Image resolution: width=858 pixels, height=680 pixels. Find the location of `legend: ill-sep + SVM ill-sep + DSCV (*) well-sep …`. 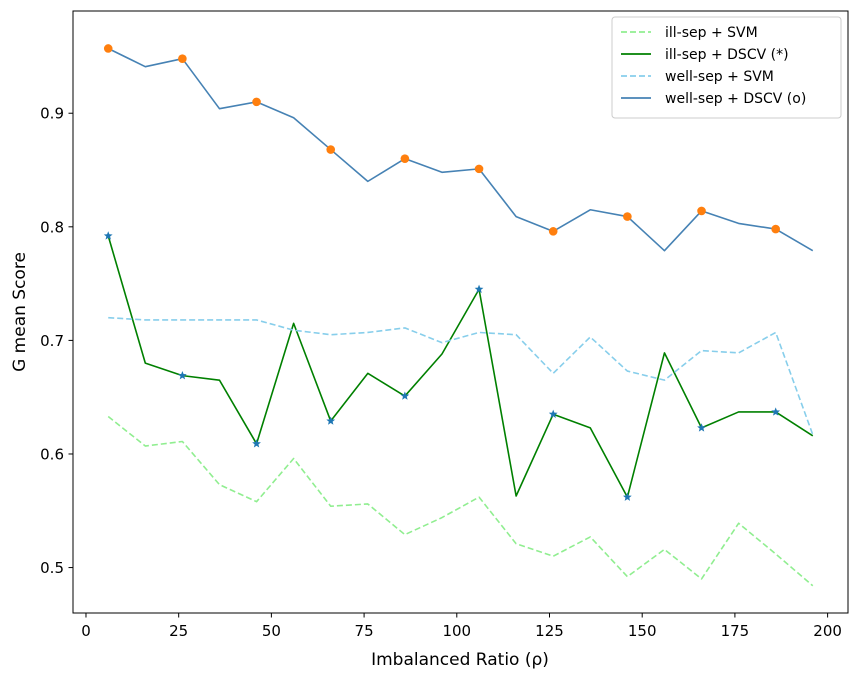

legend: ill-sep + SVM ill-sep + DSCV (*) well-sep … is located at coordinates (726, 67).